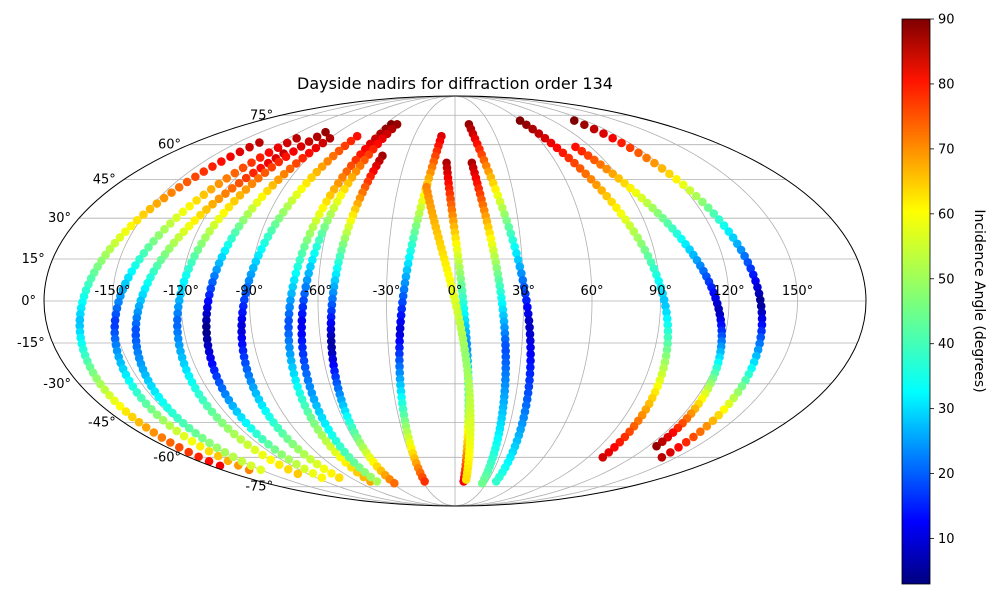 Image resolution: width=1000 pixels, height=600 pixels. What do you see at coordinates (946, 84) in the screenshot?
I see `colorbar-tick-label: 80` at bounding box center [946, 84].